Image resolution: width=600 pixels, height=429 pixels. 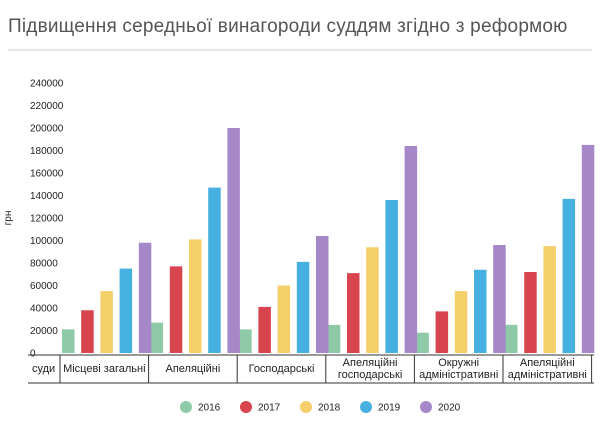 I want to click on y-tick-label: 140000, so click(x=47, y=196).